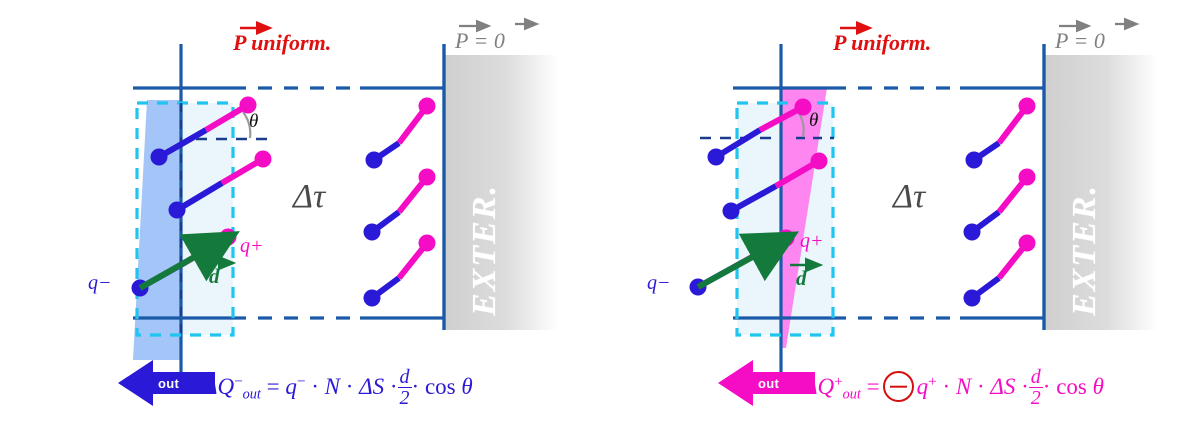 The image size is (1200, 430). Describe the element at coordinates (404, 398) in the screenshot. I see `formula-frac-den: 2` at that location.